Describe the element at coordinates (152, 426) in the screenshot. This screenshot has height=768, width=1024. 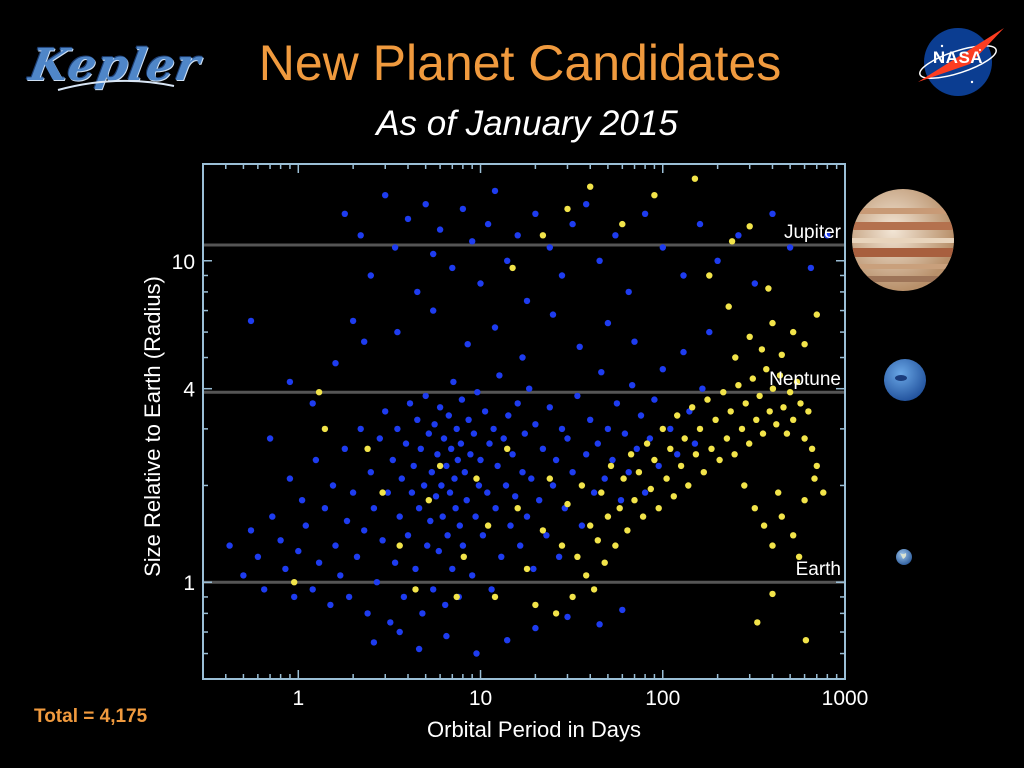
I see `y-axis-title: Size Relative to Earth (Radius)` at that location.